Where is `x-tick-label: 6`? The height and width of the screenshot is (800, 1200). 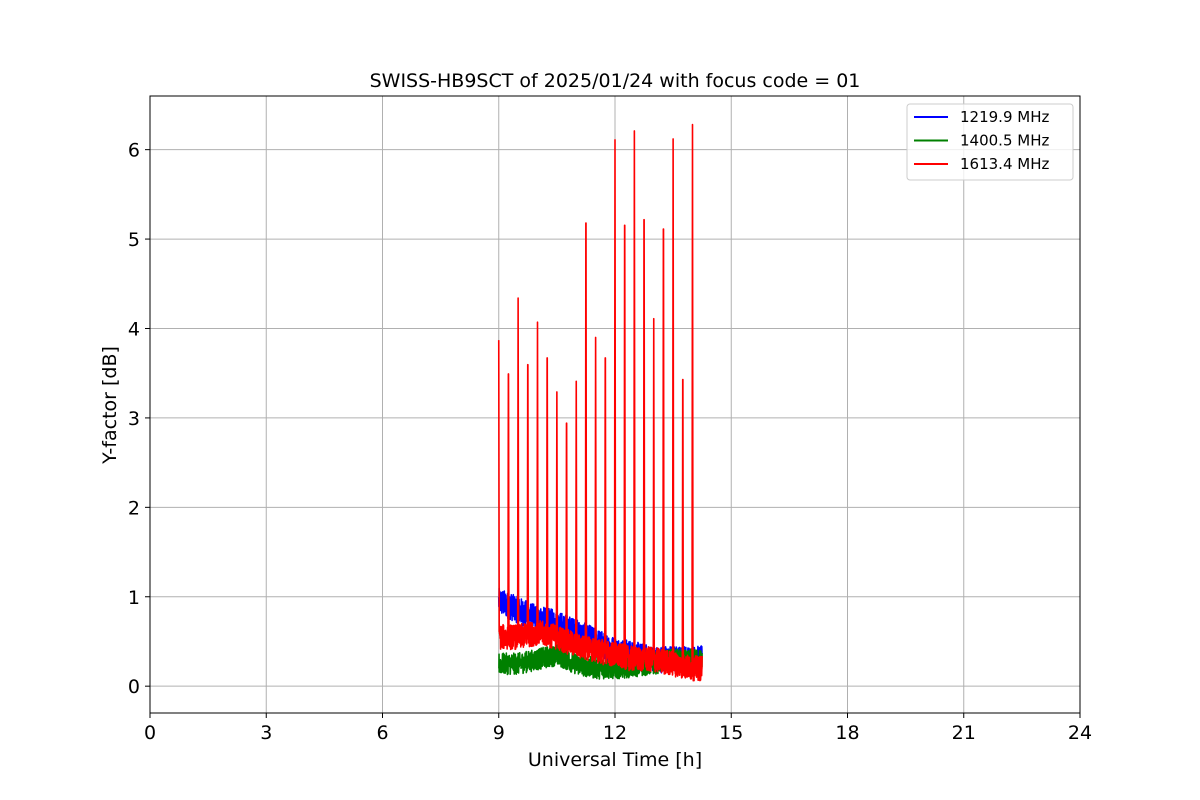
x-tick-label: 6 is located at coordinates (382, 733).